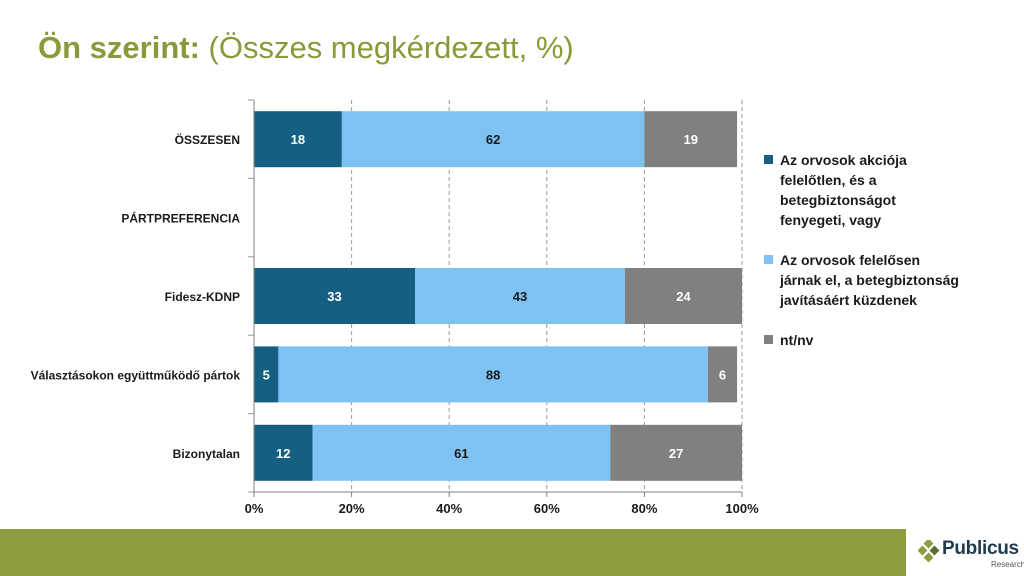  I want to click on data-label-0-1: 62, so click(493, 139).